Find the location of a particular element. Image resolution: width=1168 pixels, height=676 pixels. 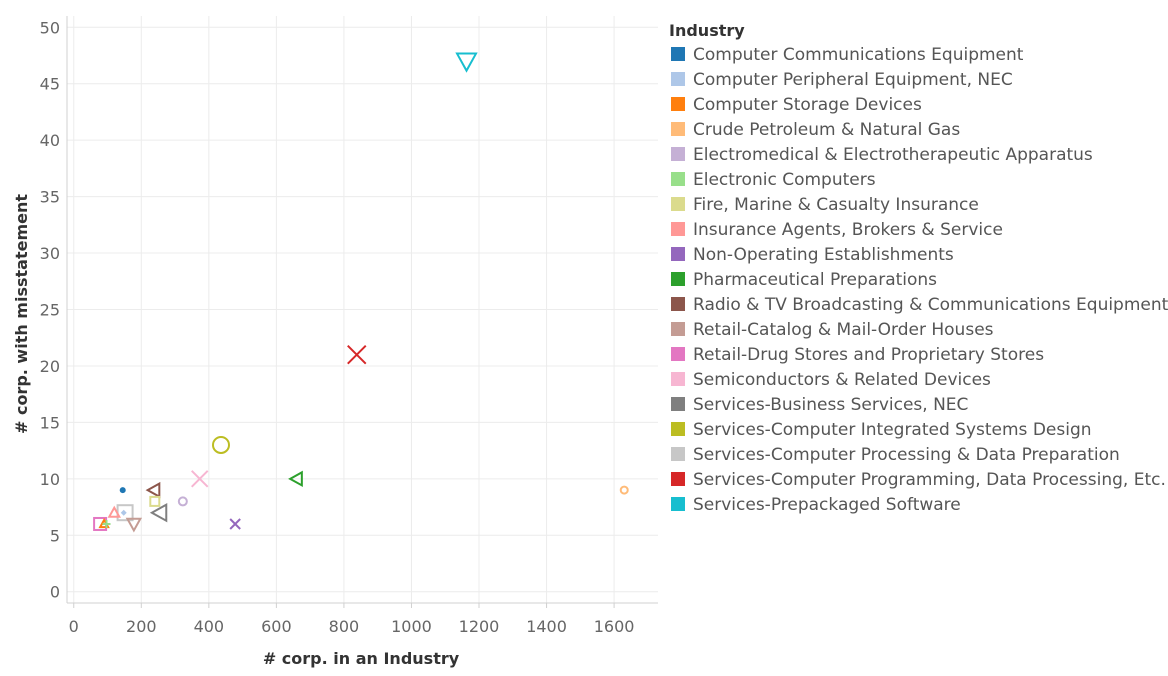

legend-entry-label: Semiconductors & Related Devices is located at coordinates (842, 380).